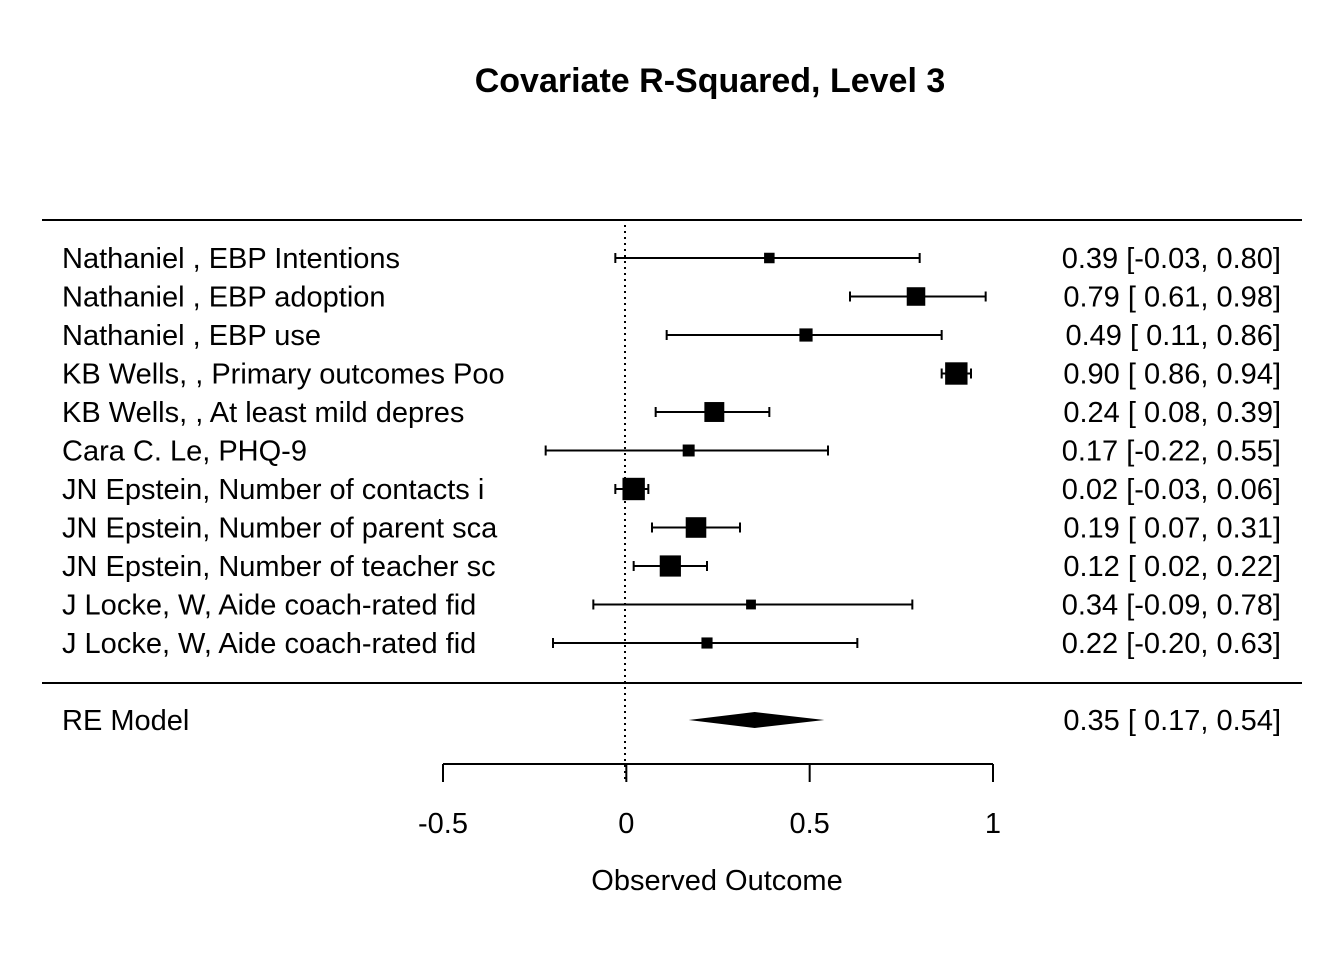 This screenshot has height=960, width=1344. I want to click on study-label: KB Wells, , Primary outcomes Poo, so click(283, 375).